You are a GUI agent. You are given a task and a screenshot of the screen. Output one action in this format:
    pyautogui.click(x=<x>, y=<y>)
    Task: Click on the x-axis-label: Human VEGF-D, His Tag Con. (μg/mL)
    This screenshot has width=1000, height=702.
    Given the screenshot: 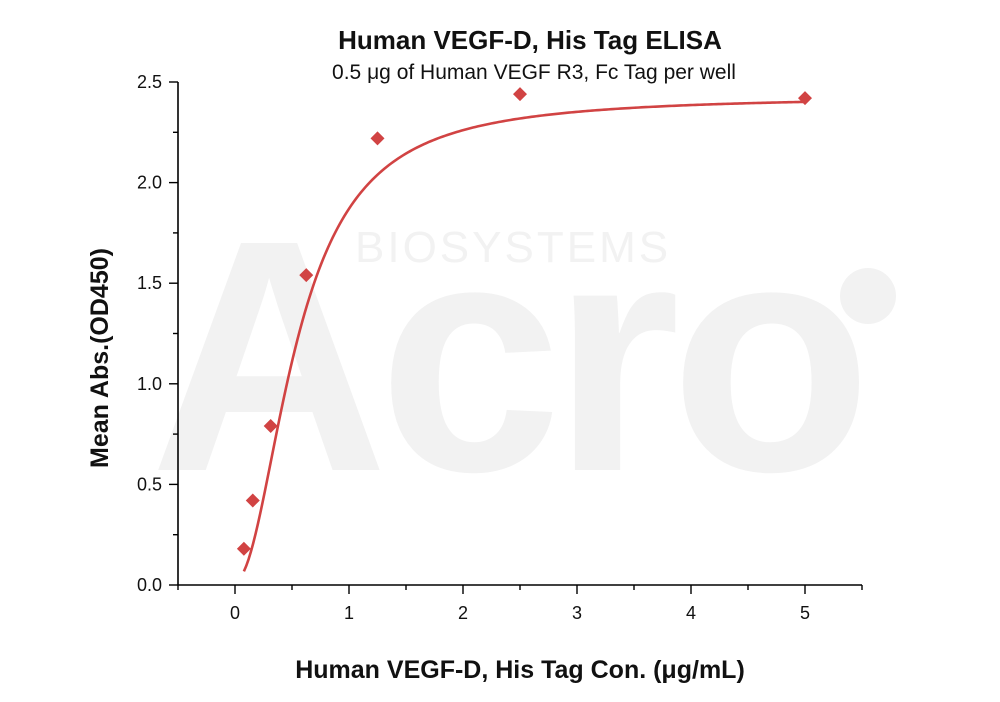 What is the action you would take?
    pyautogui.click(x=520, y=670)
    